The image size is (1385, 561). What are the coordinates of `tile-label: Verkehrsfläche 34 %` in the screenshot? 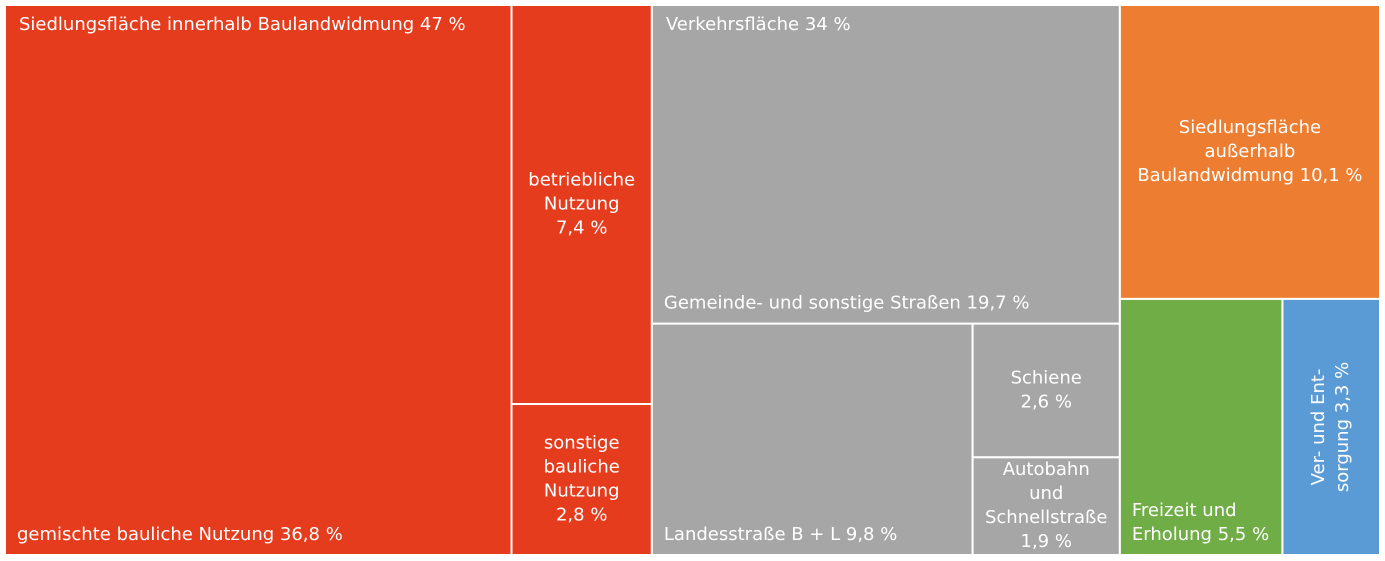 It's located at (758, 24).